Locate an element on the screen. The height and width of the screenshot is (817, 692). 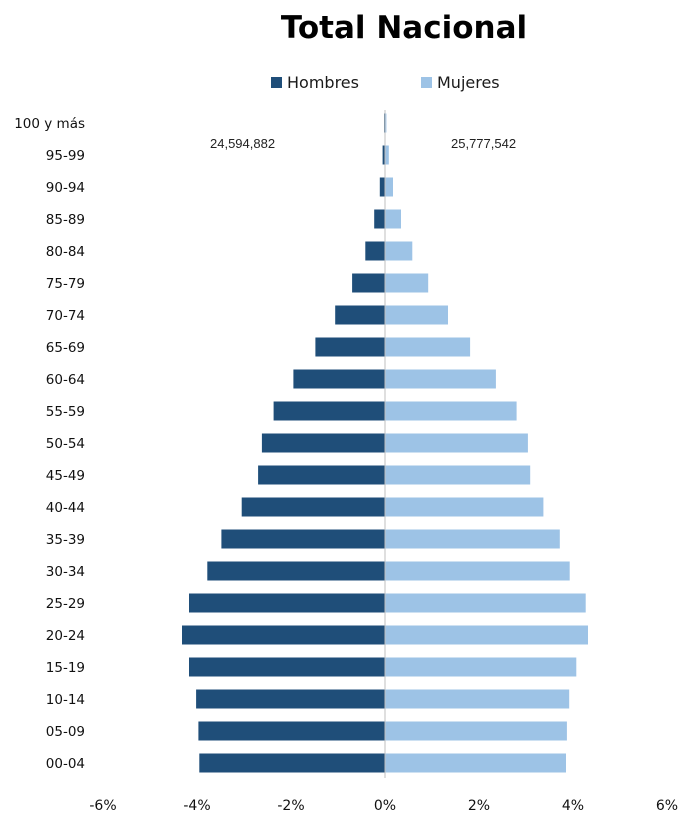
category-label-10-14: 10-14 is located at coordinates (65, 700).